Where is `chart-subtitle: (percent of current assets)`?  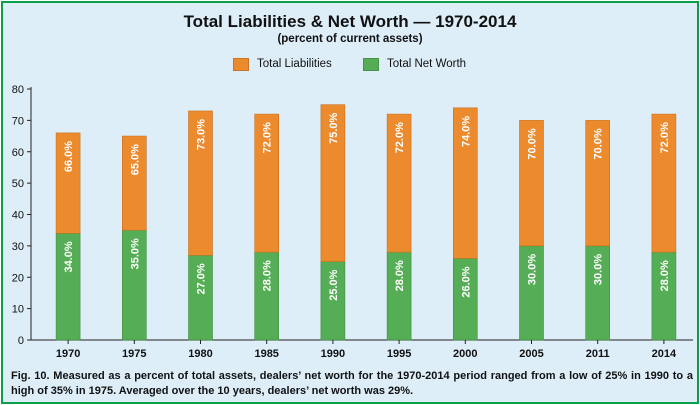 chart-subtitle: (percent of current assets) is located at coordinates (350, 39).